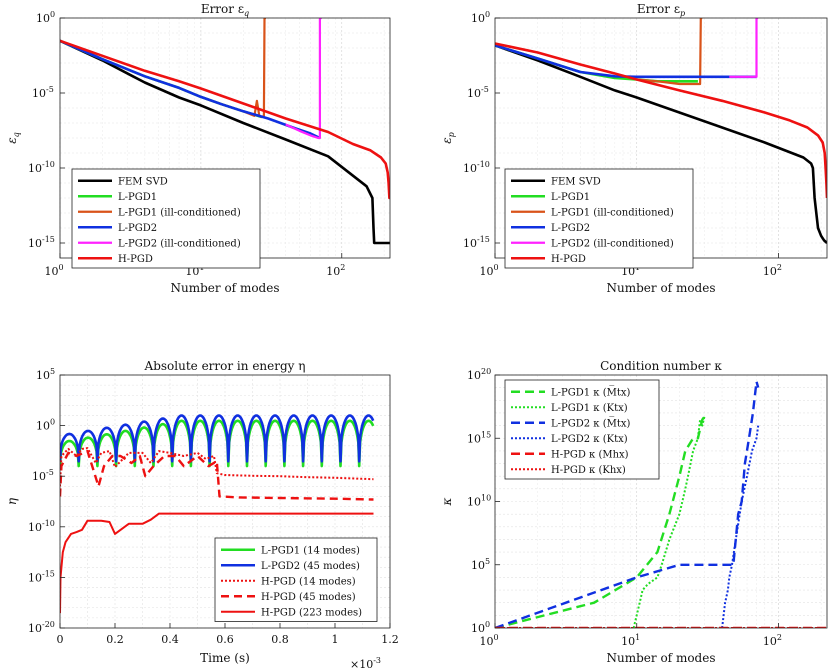  I want to click on chart-title-part: Absolute error in energy η, so click(225, 366).